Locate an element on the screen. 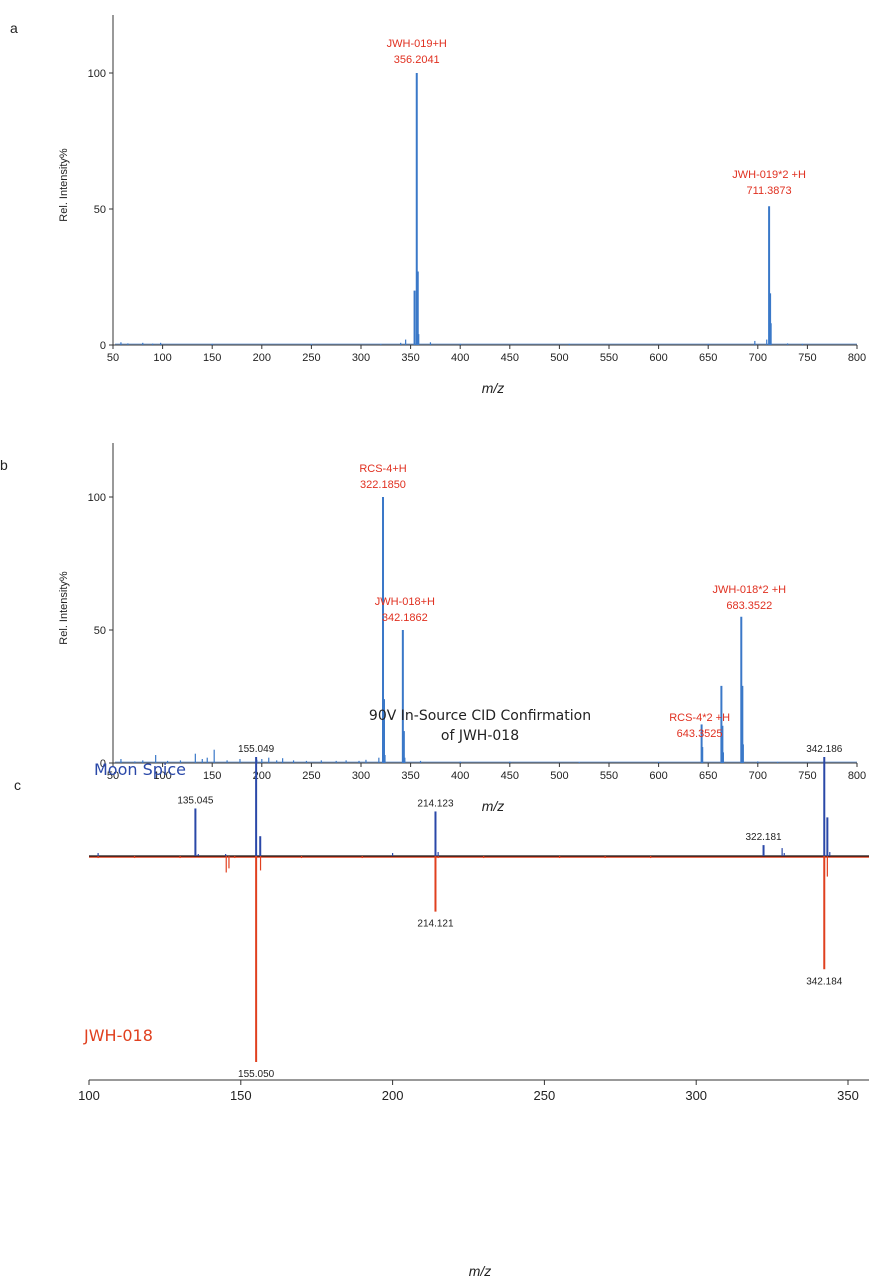  peak-annotation-name: JWH-018*2 +H is located at coordinates (749, 590).